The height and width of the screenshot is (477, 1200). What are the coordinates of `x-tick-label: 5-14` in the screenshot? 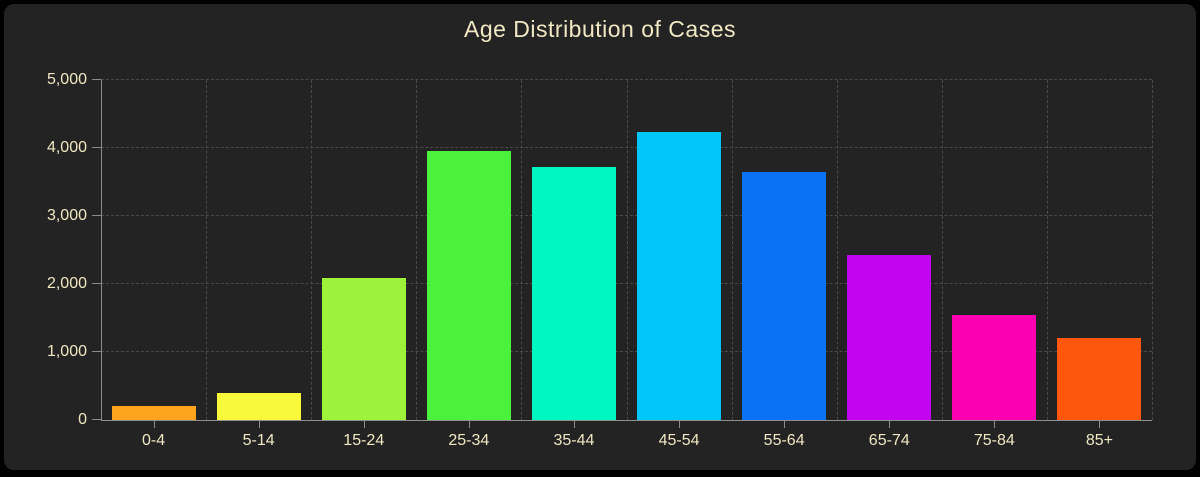 It's located at (258, 440).